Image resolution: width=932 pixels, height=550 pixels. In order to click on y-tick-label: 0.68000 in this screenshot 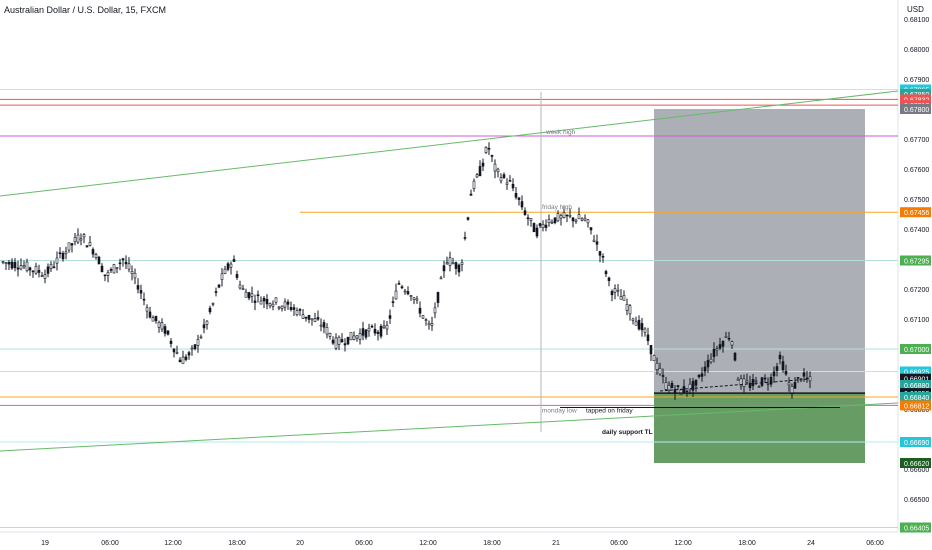, I will do `click(916, 50)`.